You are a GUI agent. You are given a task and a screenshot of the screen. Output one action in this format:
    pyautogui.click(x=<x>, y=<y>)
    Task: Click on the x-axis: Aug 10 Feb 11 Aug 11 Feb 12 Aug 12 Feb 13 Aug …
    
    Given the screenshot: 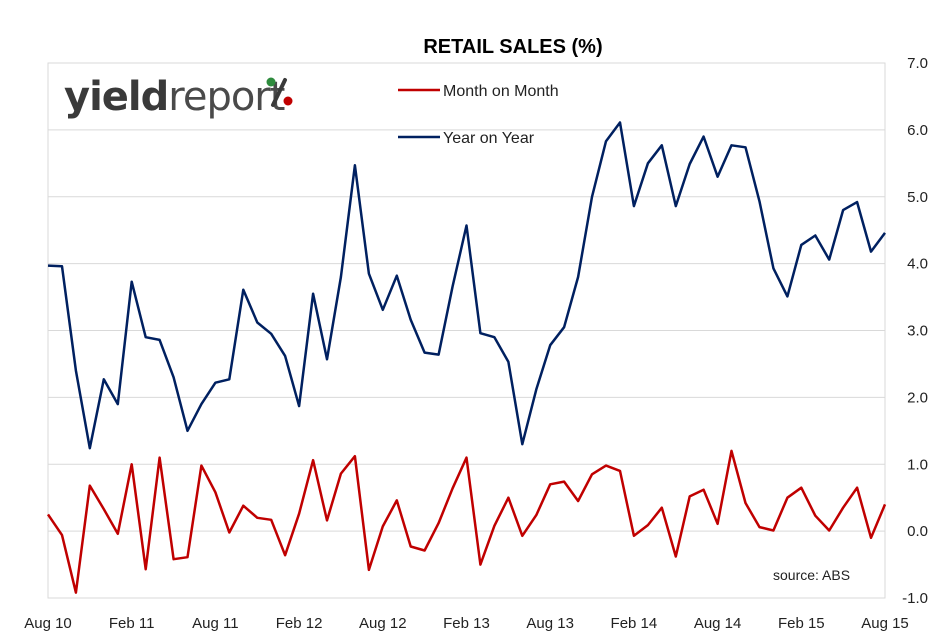 What is the action you would take?
    pyautogui.click(x=466, y=623)
    